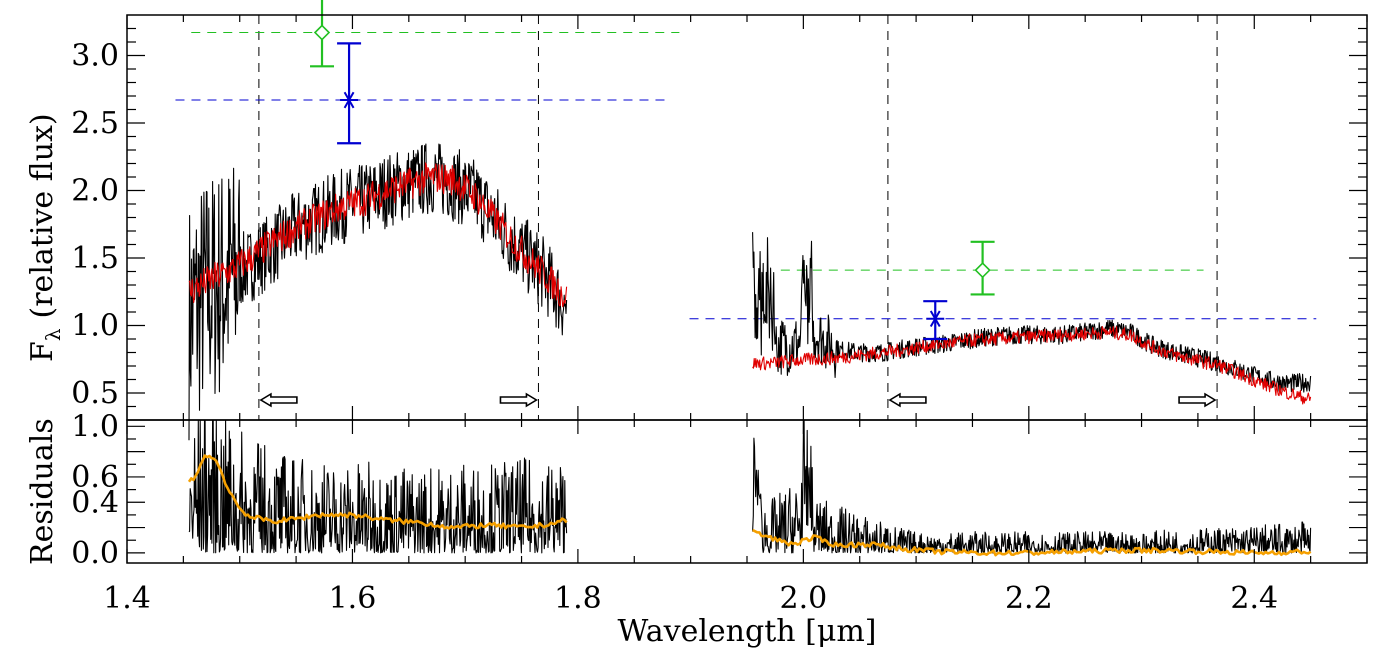 Image resolution: width=1394 pixels, height=654 pixels. I want to click on x-axis-title: Wavelength [μm], so click(747, 631).